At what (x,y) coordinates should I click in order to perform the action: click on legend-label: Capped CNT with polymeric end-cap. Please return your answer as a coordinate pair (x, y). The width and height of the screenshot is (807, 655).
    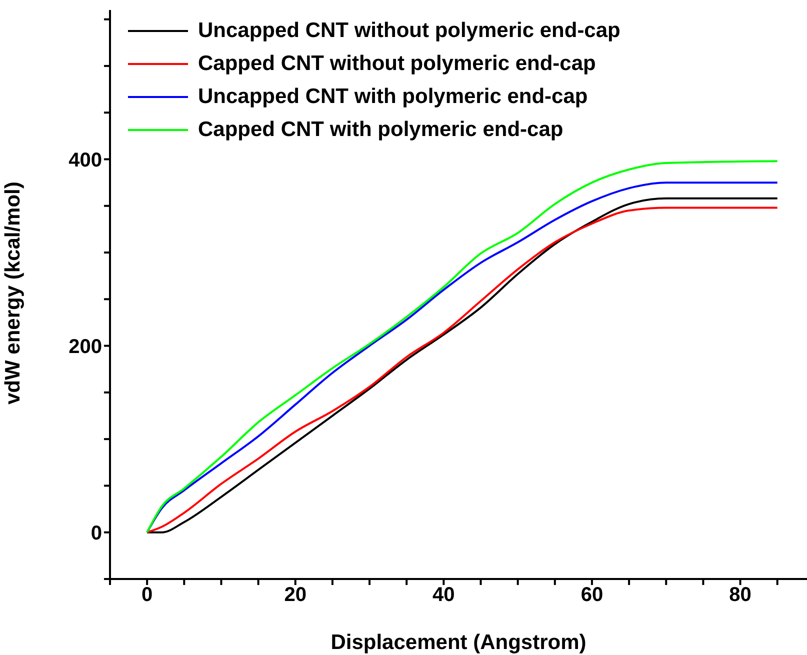
    Looking at the image, I should click on (381, 130).